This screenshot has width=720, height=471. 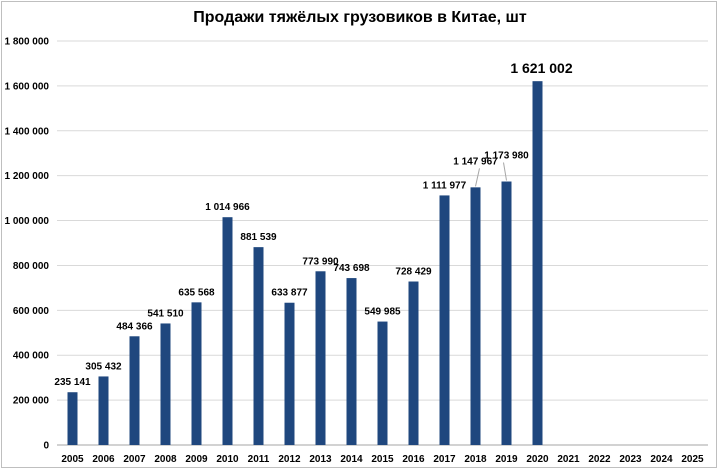 What do you see at coordinates (505, 171) in the screenshot?
I see `leader-line-2019` at bounding box center [505, 171].